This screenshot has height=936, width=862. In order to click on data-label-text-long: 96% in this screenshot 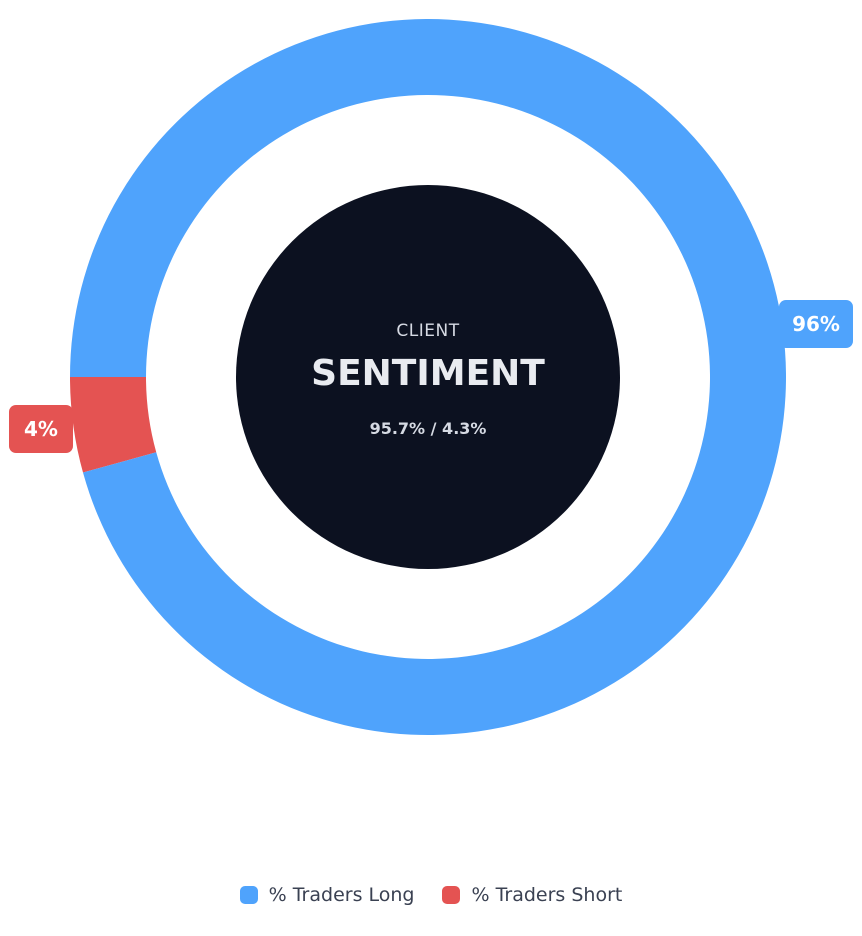, I will do `click(816, 324)`.